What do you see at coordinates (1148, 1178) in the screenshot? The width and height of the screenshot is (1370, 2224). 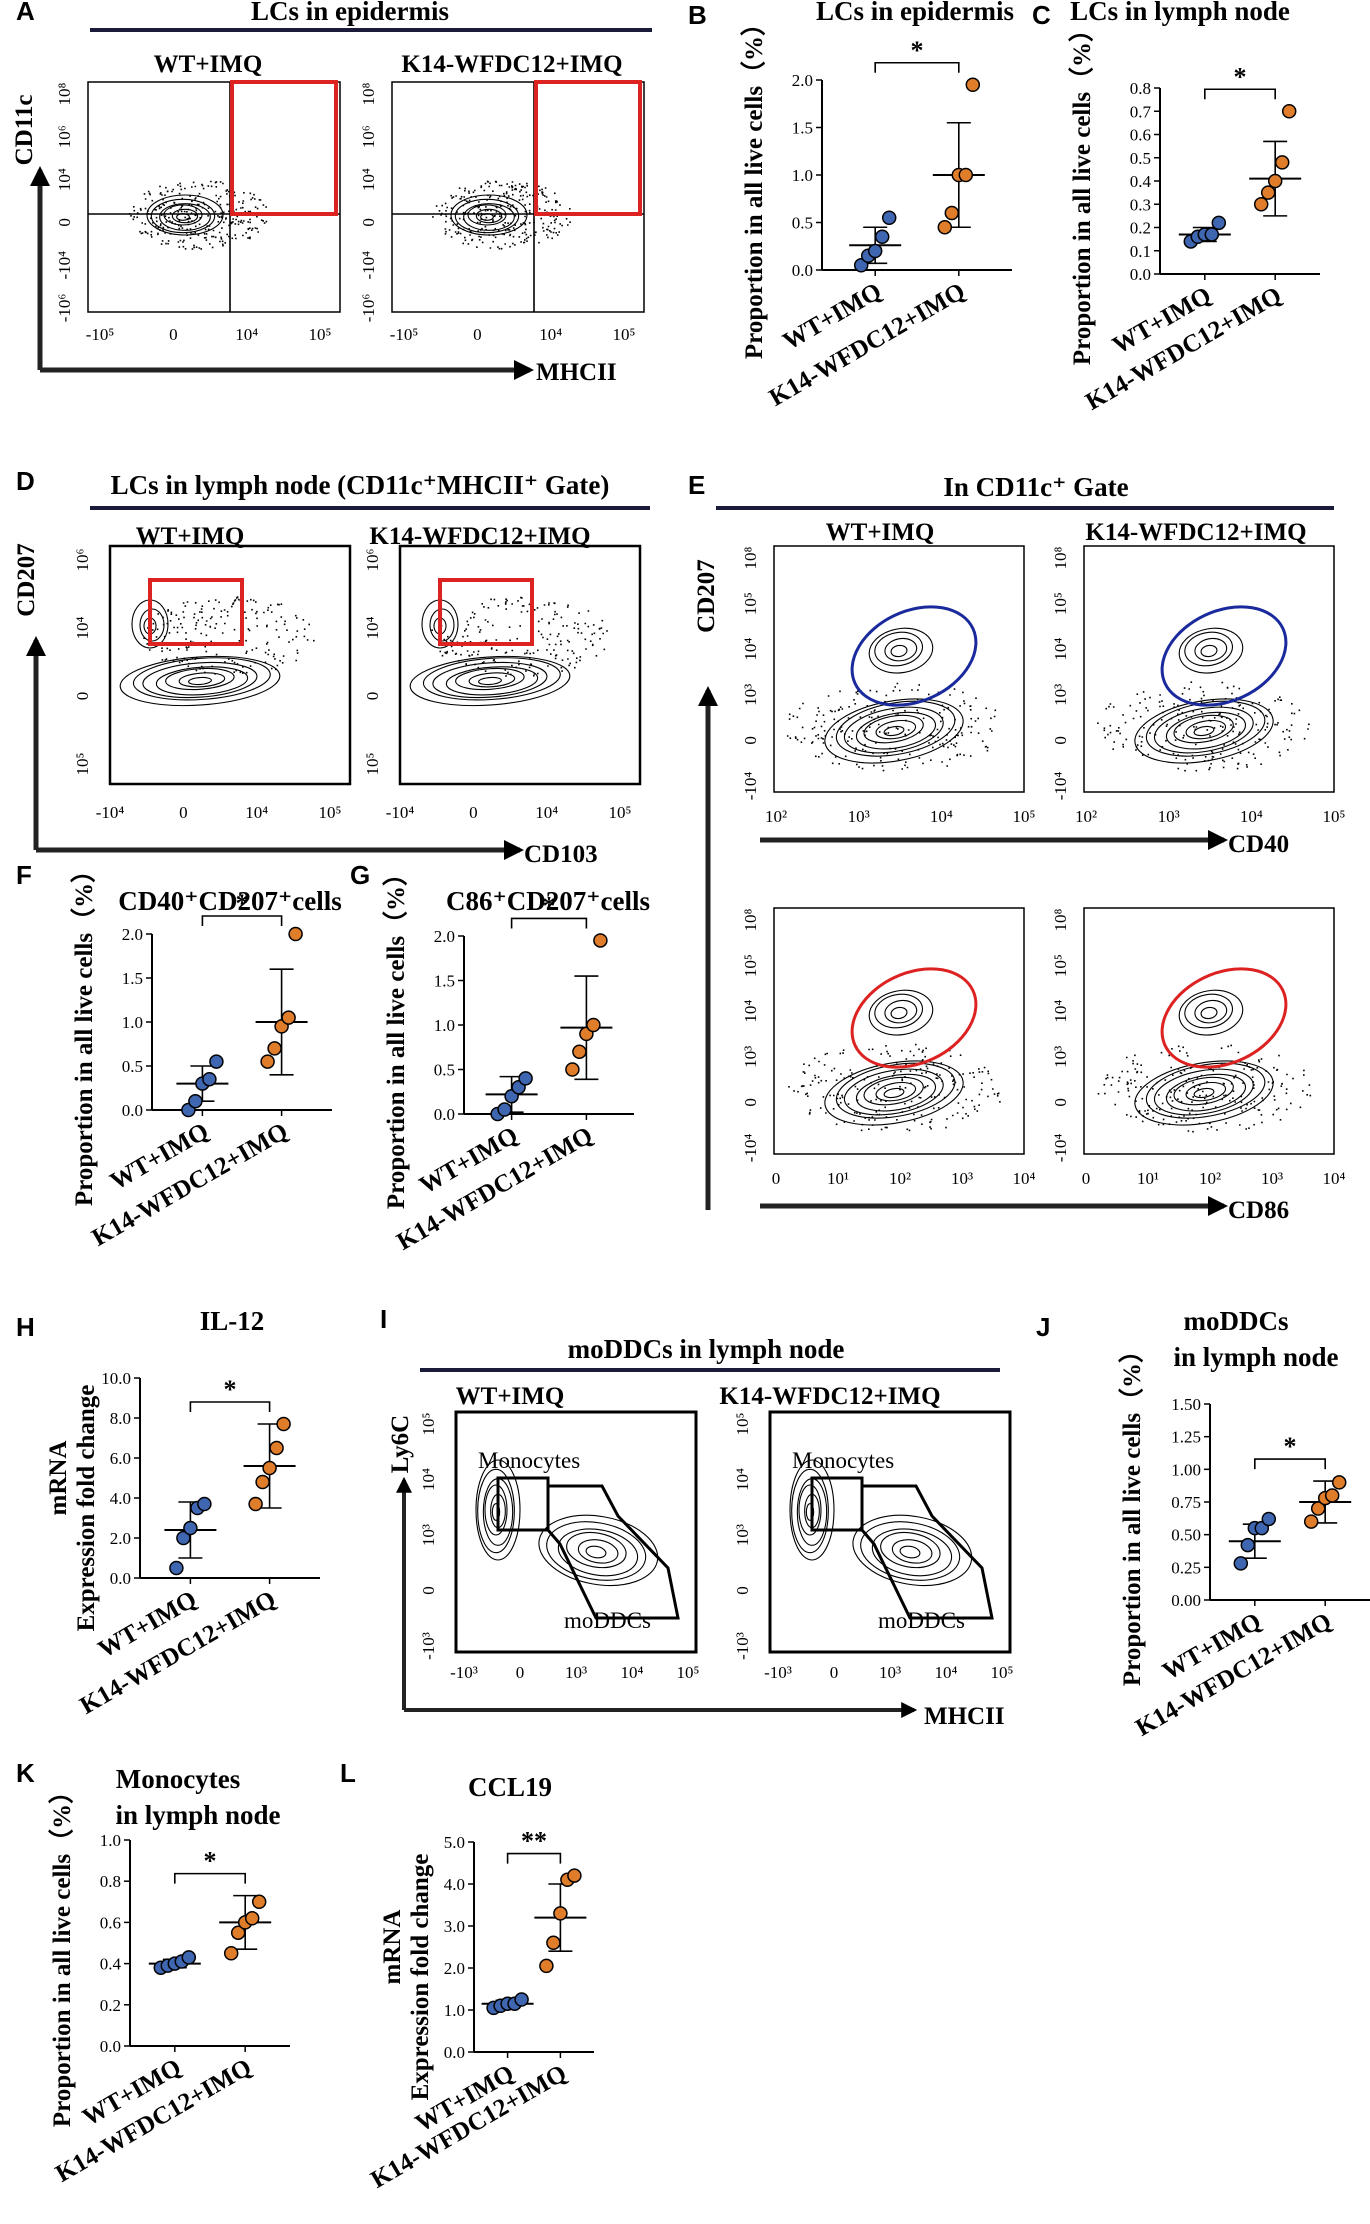 I see `panel-E-xtick: 10¹` at bounding box center [1148, 1178].